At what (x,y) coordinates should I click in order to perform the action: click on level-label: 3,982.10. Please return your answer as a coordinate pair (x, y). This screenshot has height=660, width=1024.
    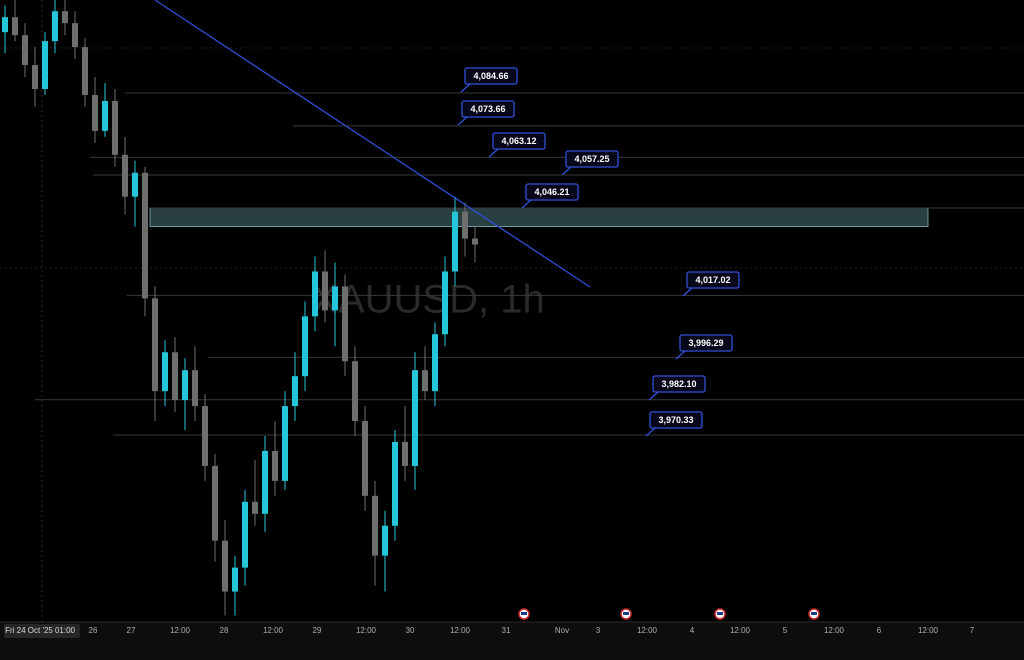
    Looking at the image, I should click on (678, 384).